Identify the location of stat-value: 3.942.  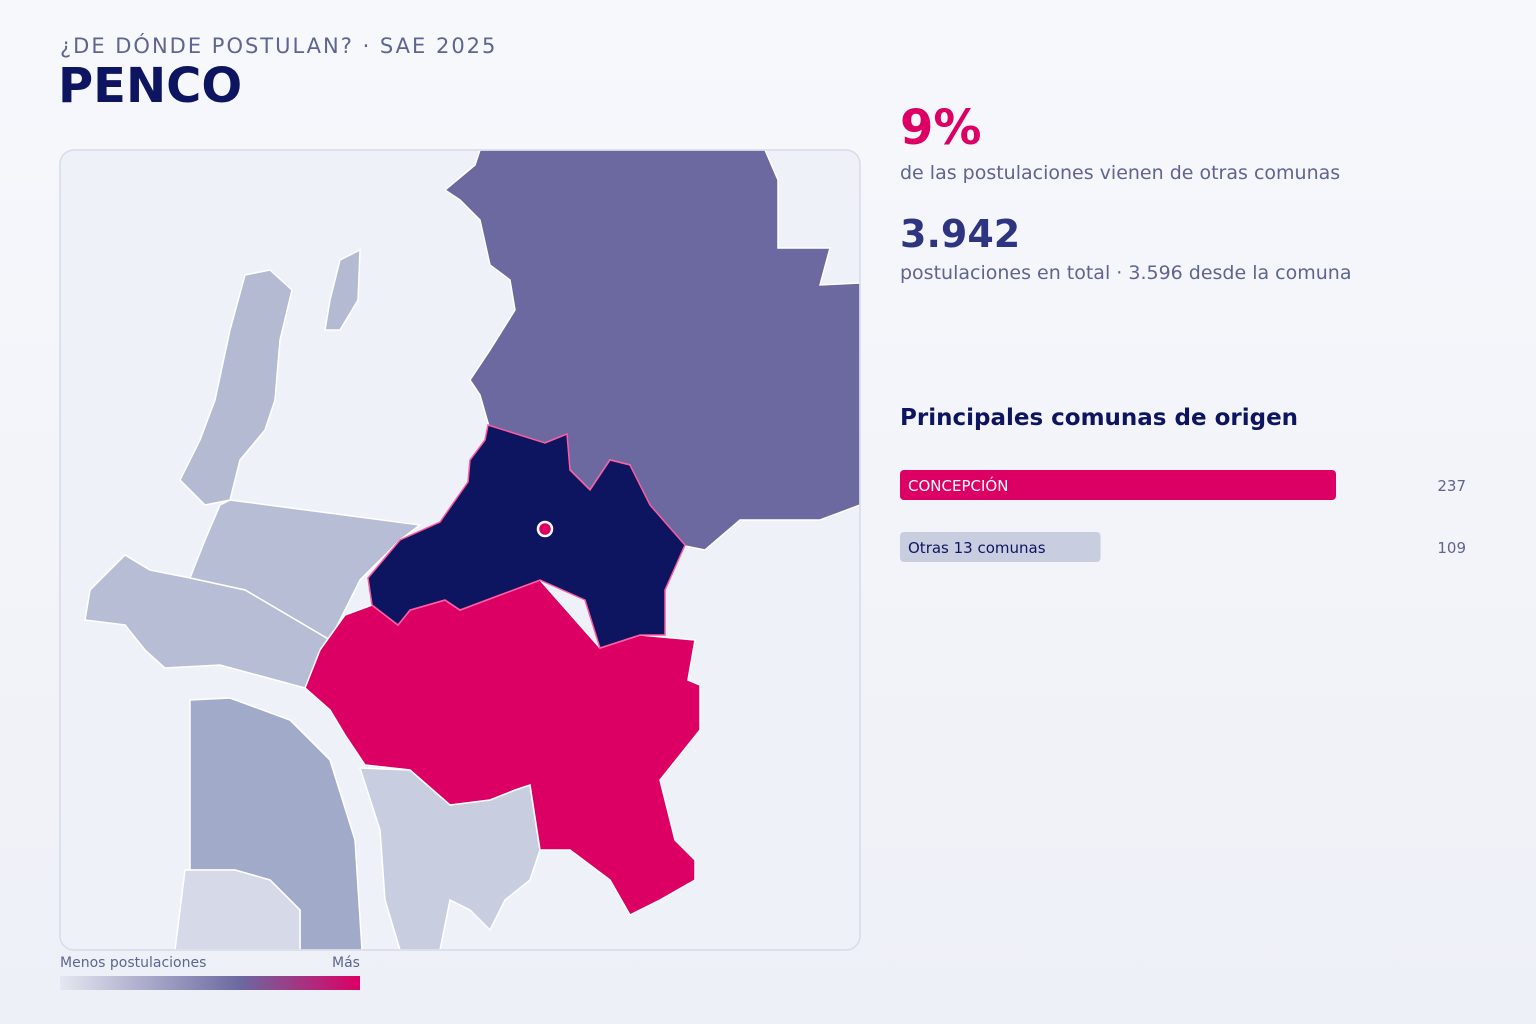
(960, 234).